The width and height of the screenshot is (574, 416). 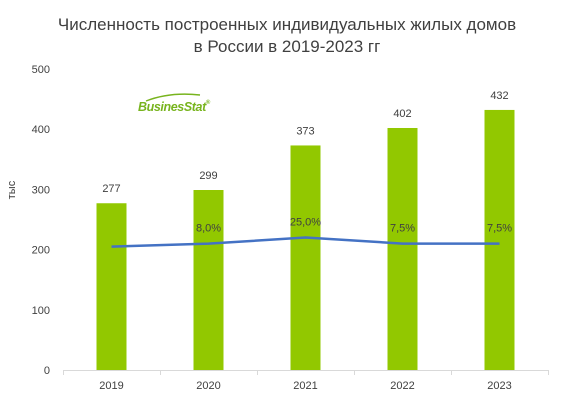 What do you see at coordinates (208, 229) in the screenshot?
I see `growth-label: 8,0%` at bounding box center [208, 229].